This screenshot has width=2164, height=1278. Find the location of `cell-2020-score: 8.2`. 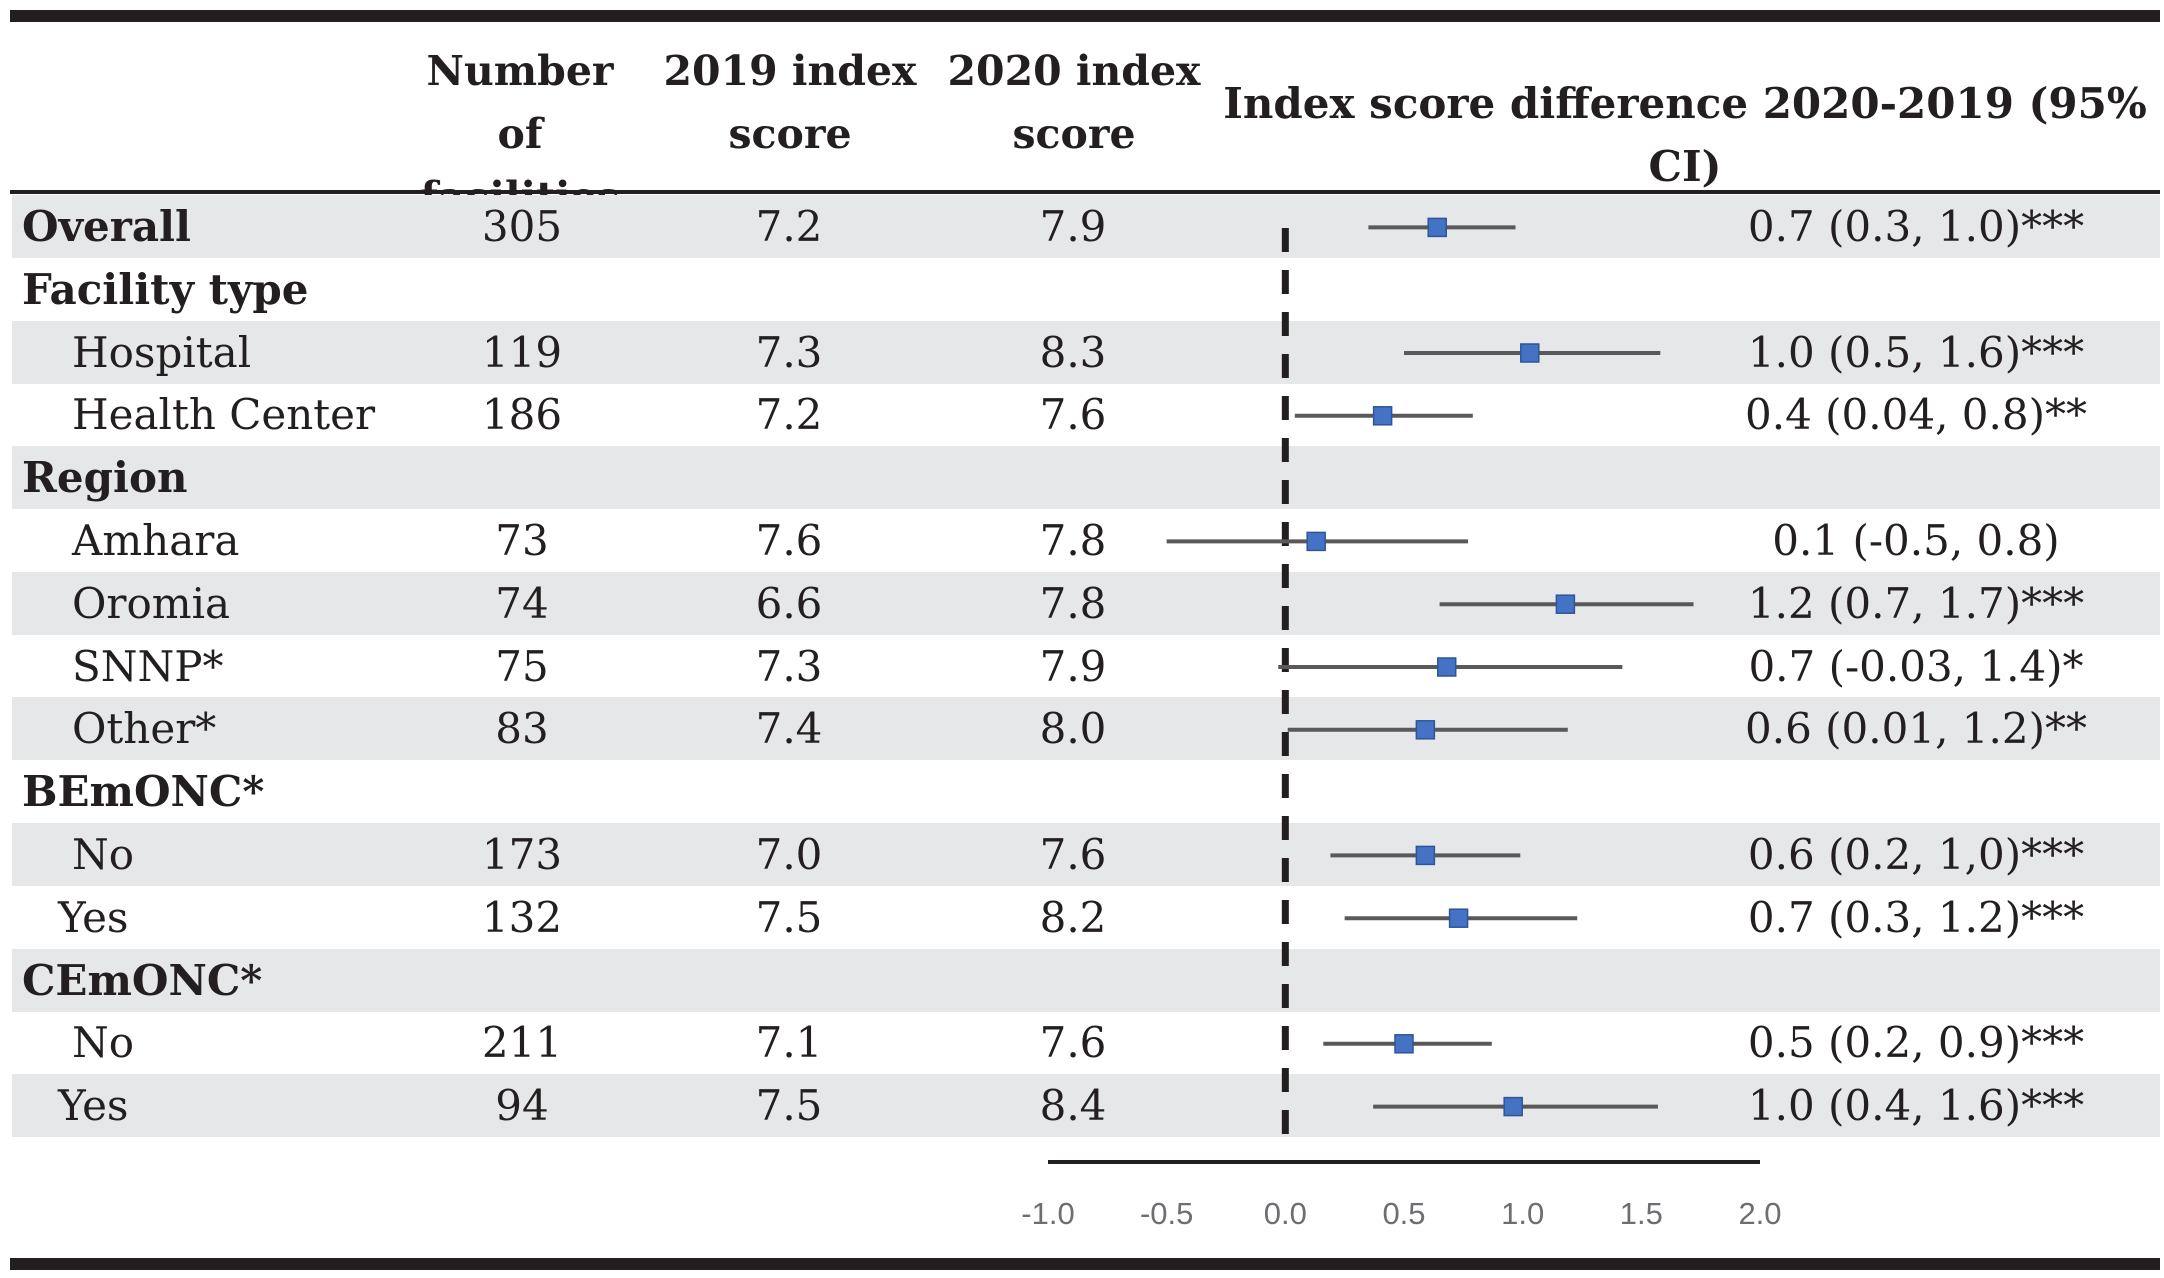

cell-2020-score: 8.2 is located at coordinates (1073, 917).